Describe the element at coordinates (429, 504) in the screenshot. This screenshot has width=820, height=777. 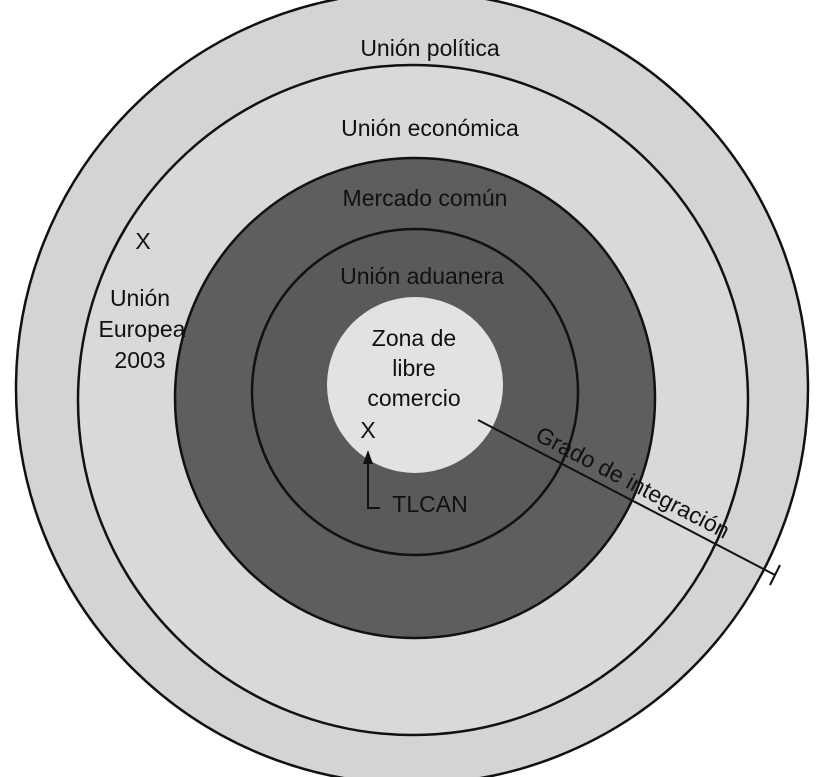
I see `marker-label: TLCAN` at that location.